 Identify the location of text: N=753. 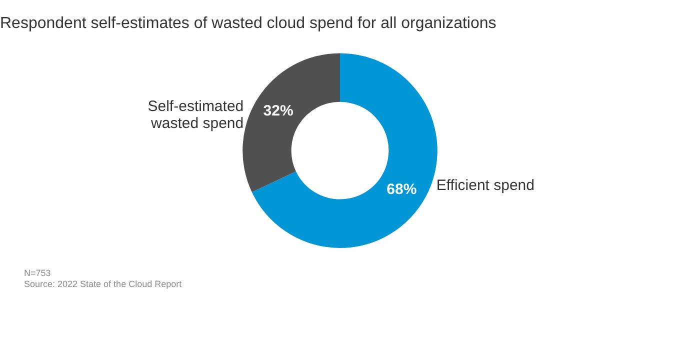
(38, 273).